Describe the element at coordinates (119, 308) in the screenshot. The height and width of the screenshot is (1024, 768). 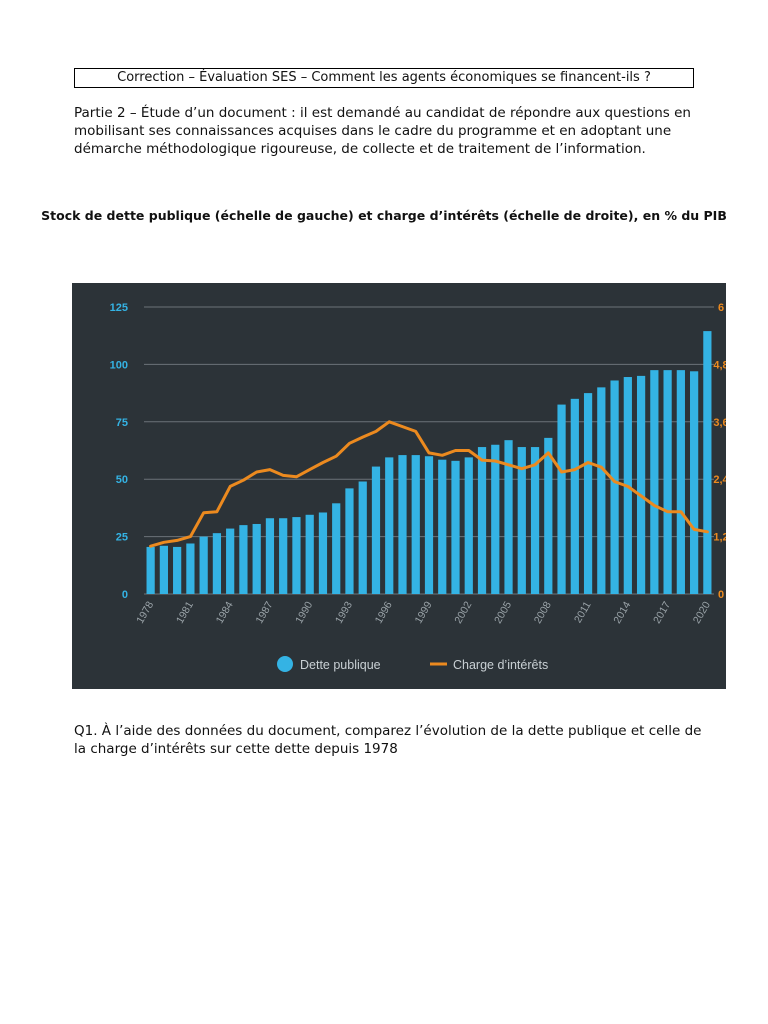
I see `y-left-tick-label: 125` at that location.